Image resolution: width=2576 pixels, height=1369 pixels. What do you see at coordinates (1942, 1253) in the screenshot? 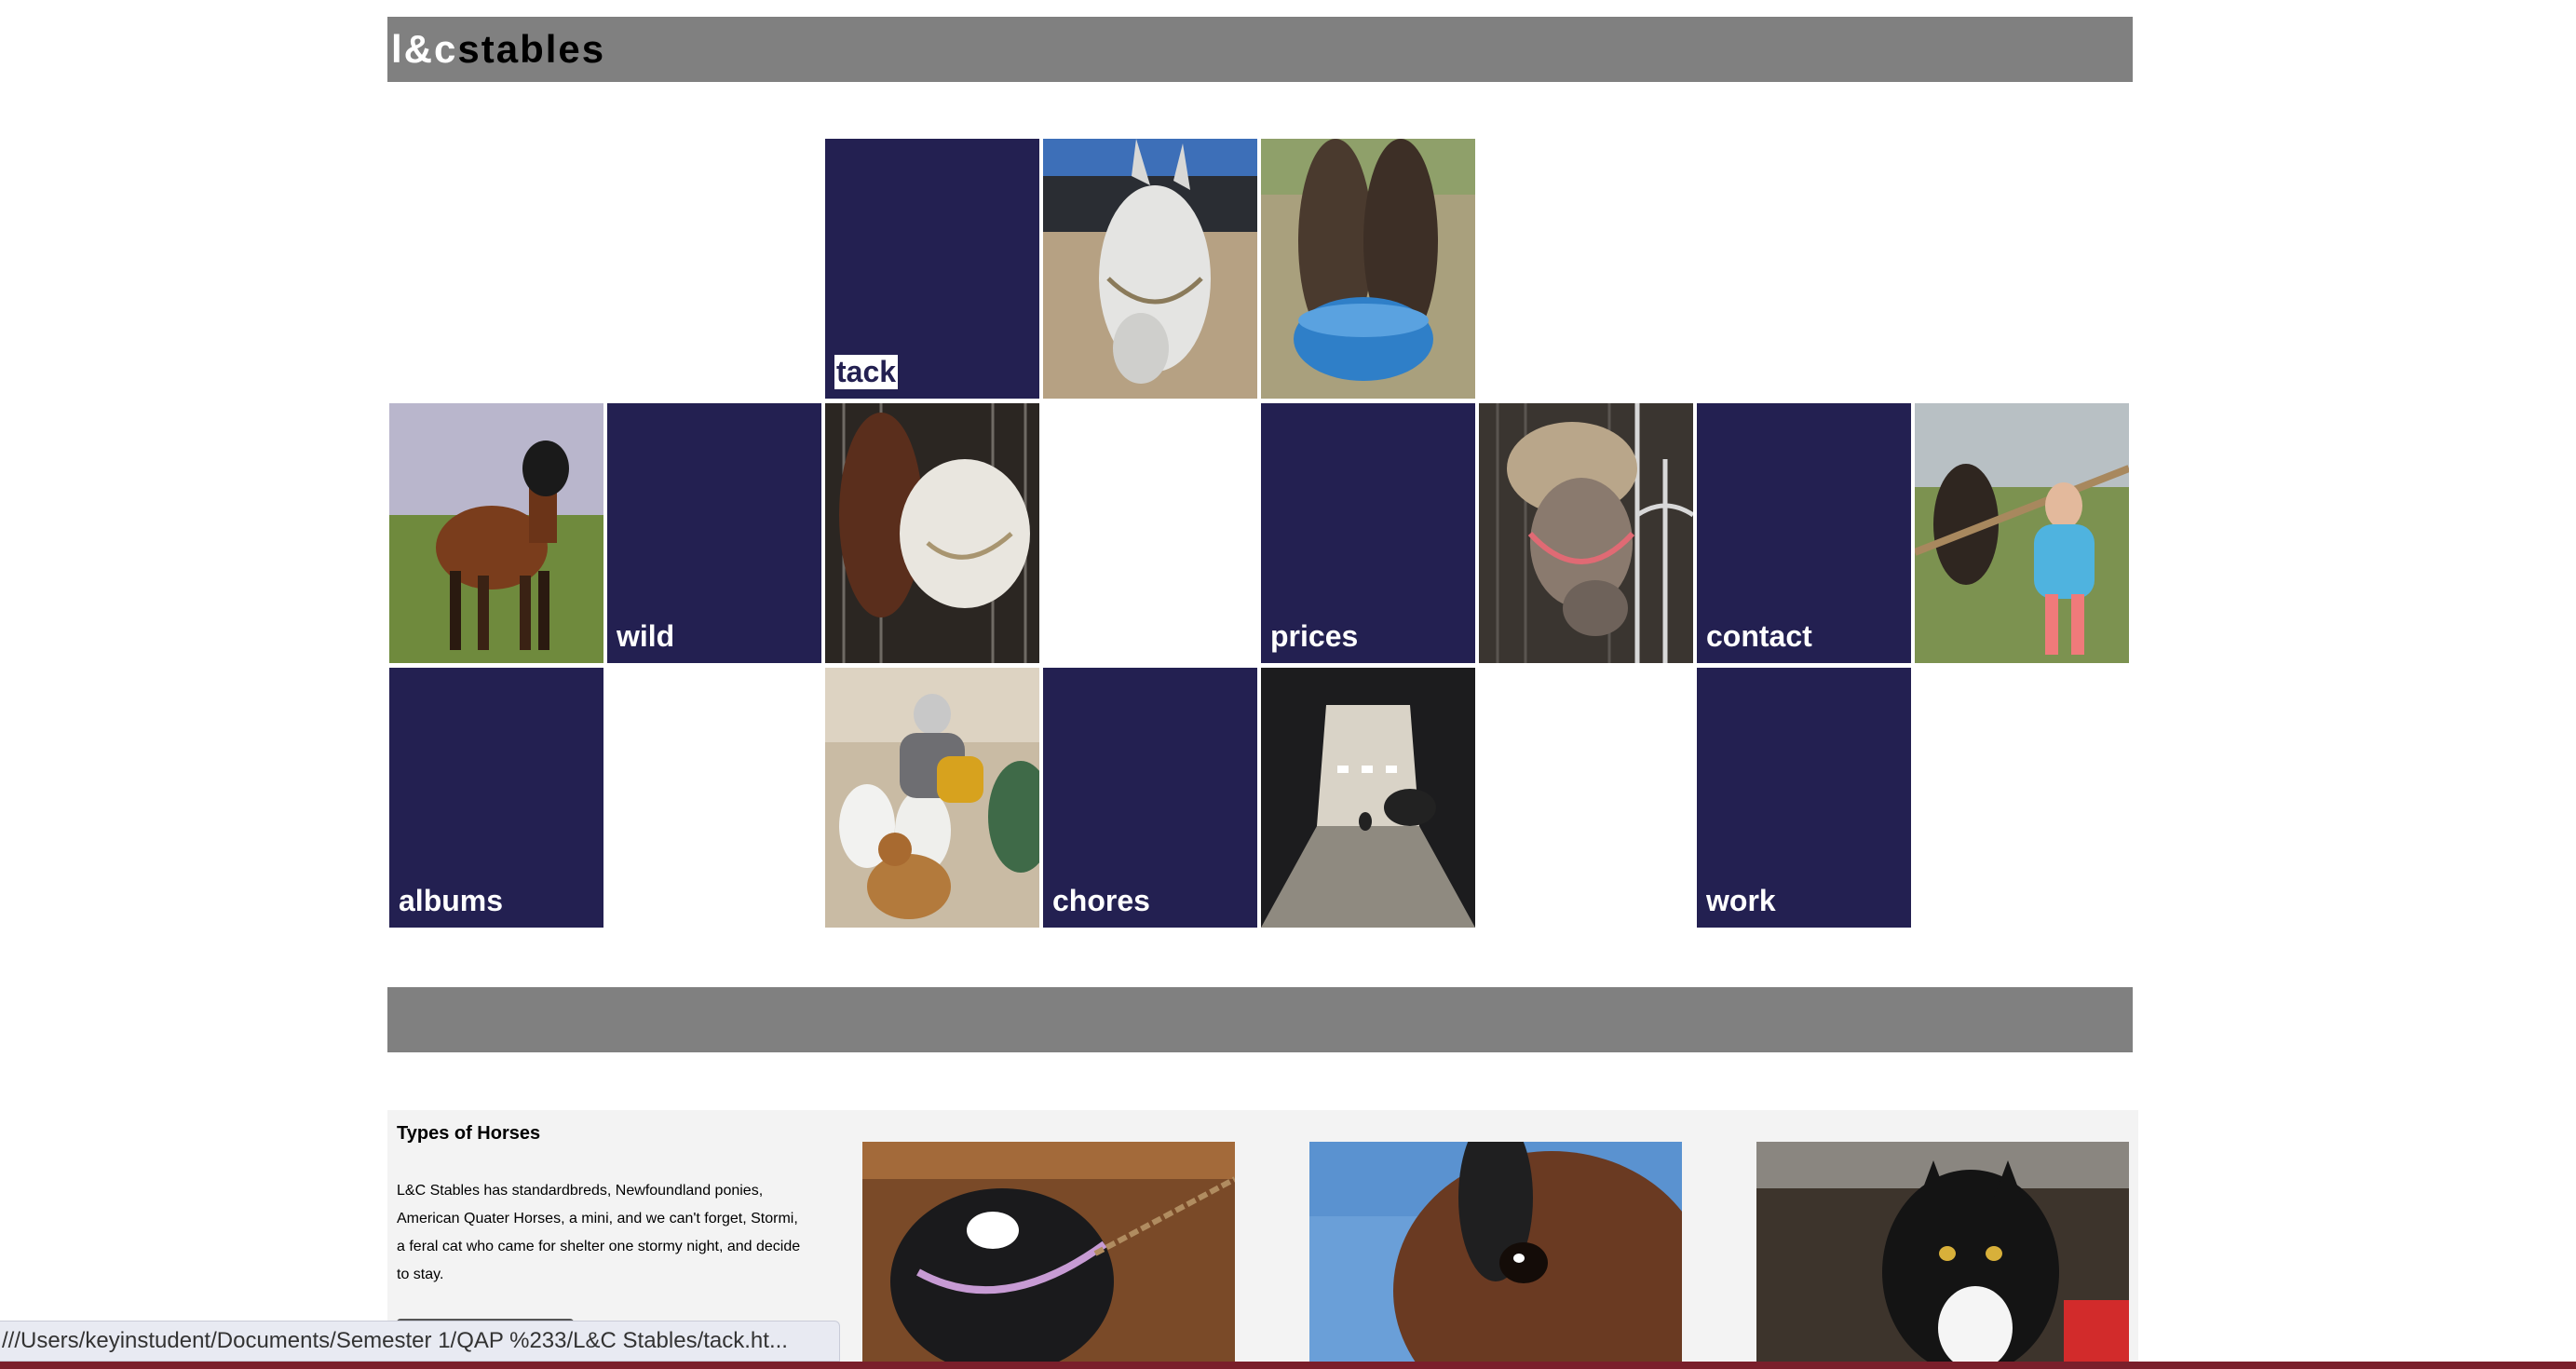
I see `stormi-cat-photo` at bounding box center [1942, 1253].